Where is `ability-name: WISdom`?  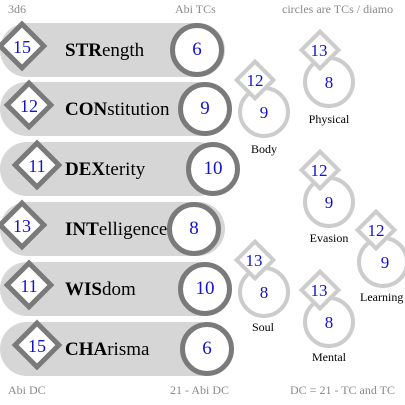 ability-name: WISdom is located at coordinates (100, 289).